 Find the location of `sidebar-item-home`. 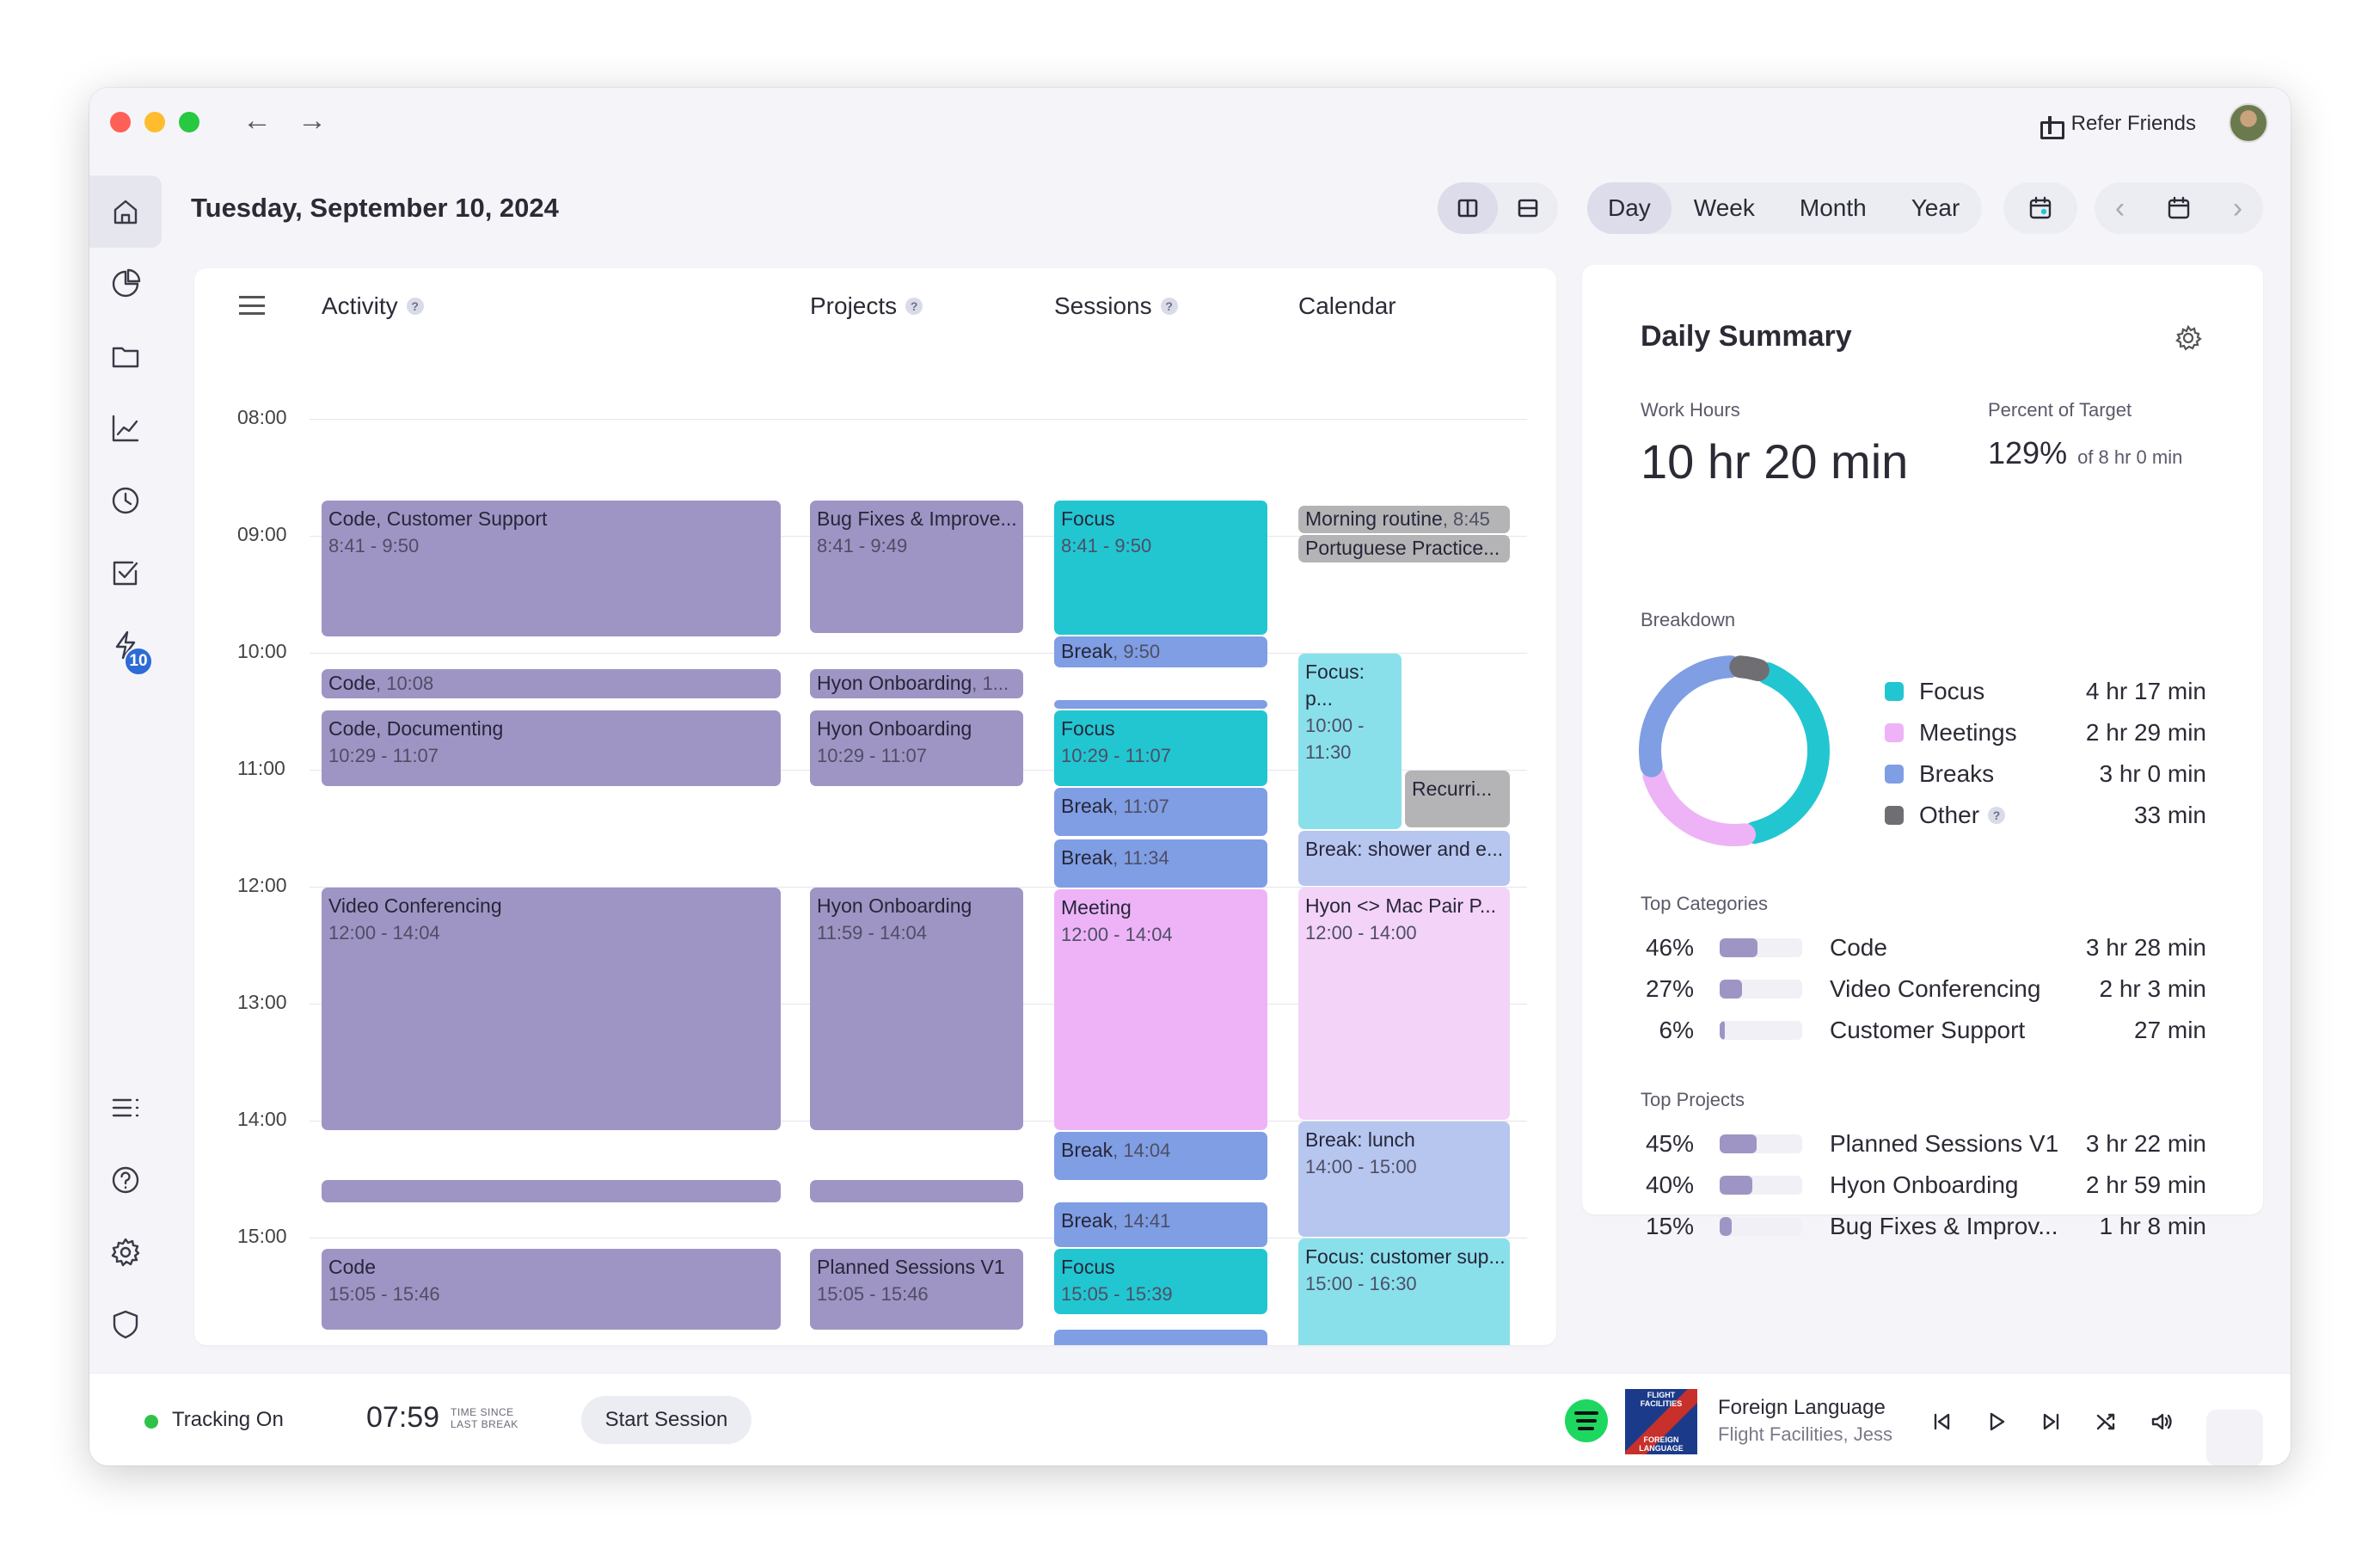

sidebar-item-home is located at coordinates (125, 212).